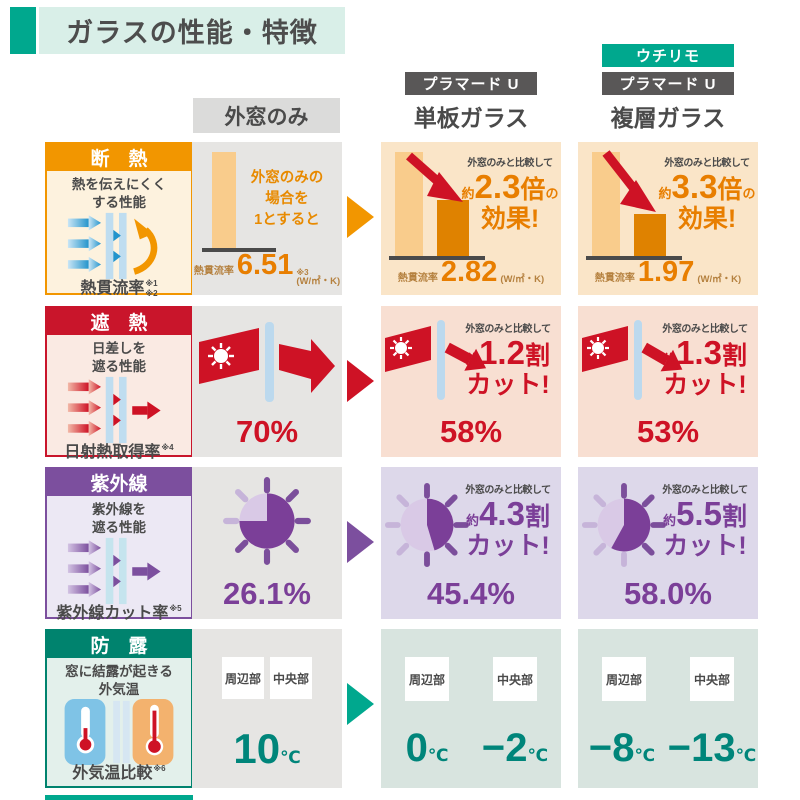 The width and height of the screenshot is (800, 800). I want to click on insulation-metric-label: 熱貫流率, so click(112, 289).